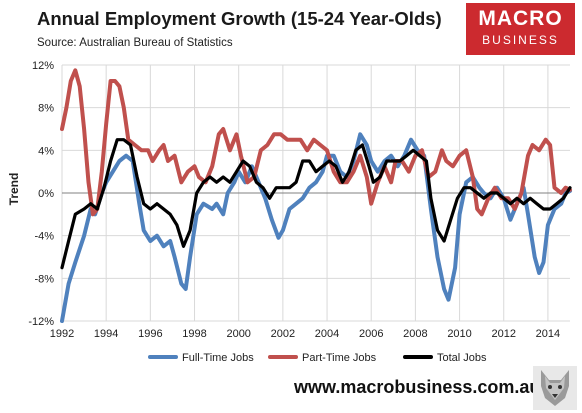 The width and height of the screenshot is (582, 413). I want to click on y-axis-label: Trend, so click(14, 189).